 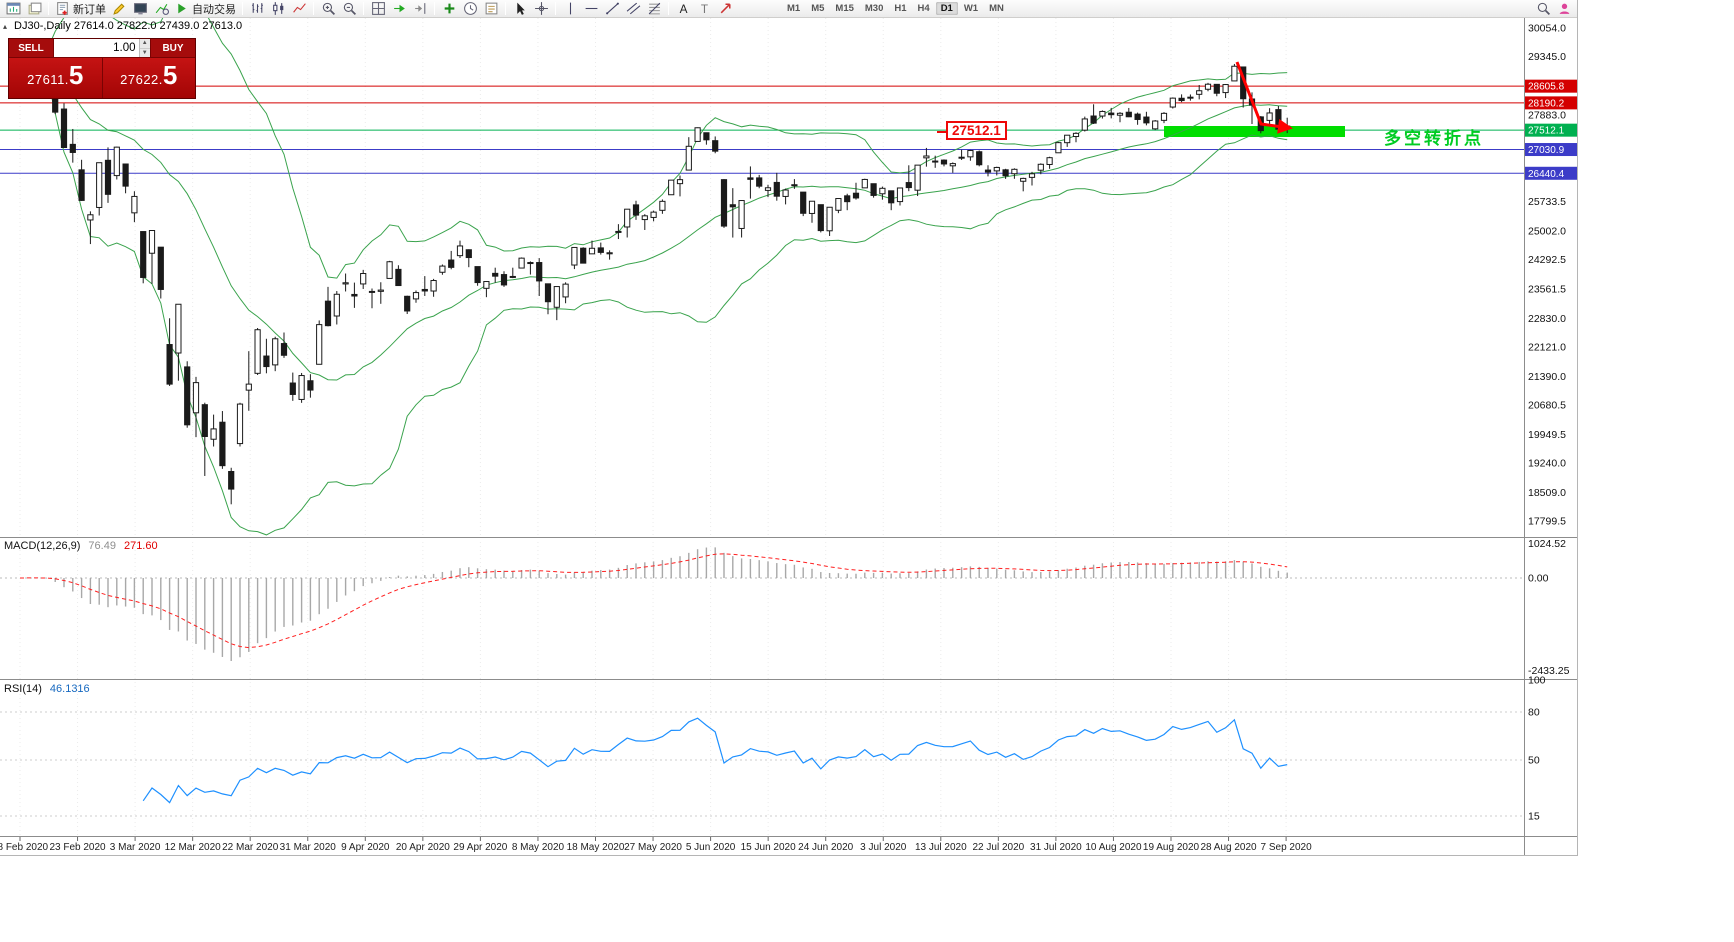 I want to click on timeframe-button-MN: MN, so click(x=996, y=8).